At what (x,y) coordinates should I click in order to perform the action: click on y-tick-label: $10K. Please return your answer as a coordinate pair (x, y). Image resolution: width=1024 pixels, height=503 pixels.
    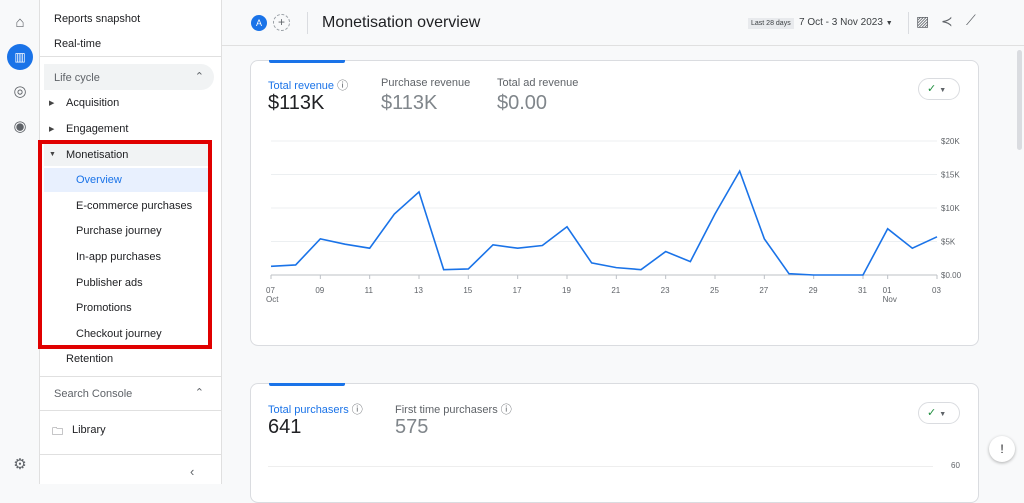
    Looking at the image, I should click on (950, 208).